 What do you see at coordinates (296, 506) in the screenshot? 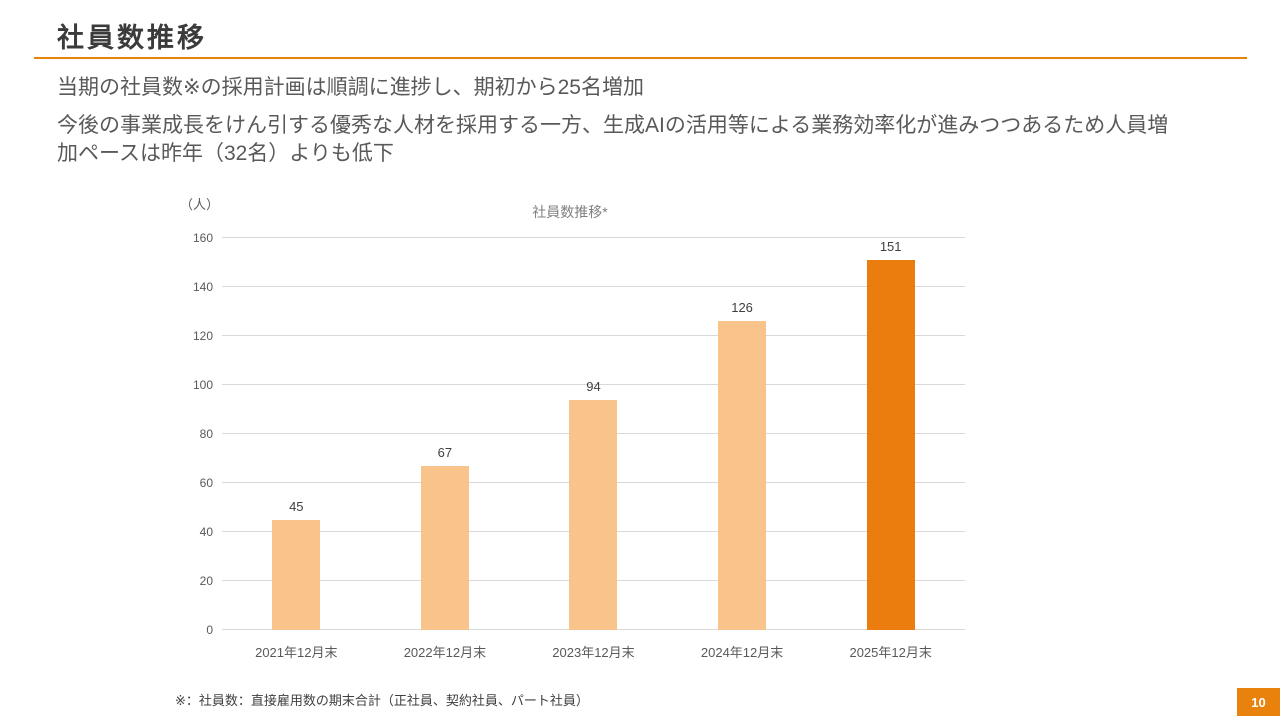
I see `bar-value-label: 45` at bounding box center [296, 506].